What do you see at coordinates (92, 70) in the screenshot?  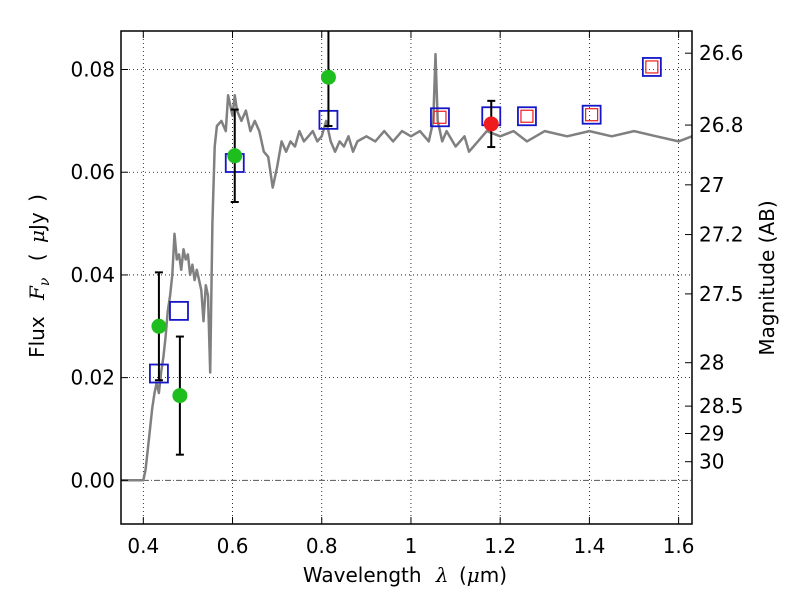 I see `y-tick-label: 0.08` at bounding box center [92, 70].